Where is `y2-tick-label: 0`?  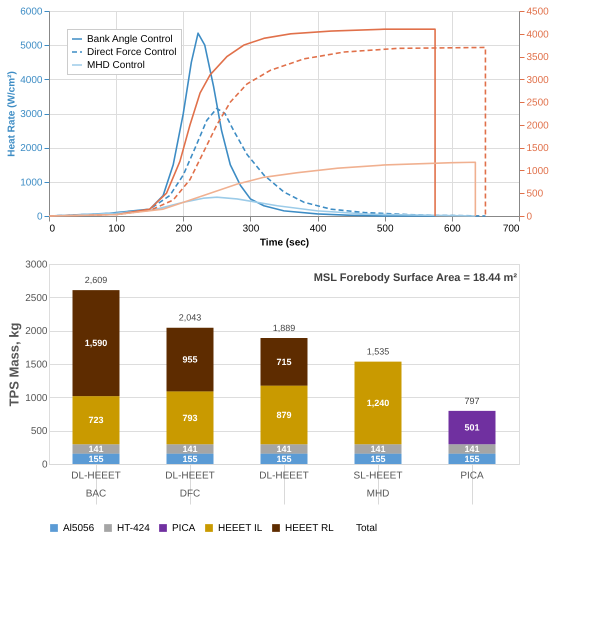 y2-tick-label: 0 is located at coordinates (529, 217).